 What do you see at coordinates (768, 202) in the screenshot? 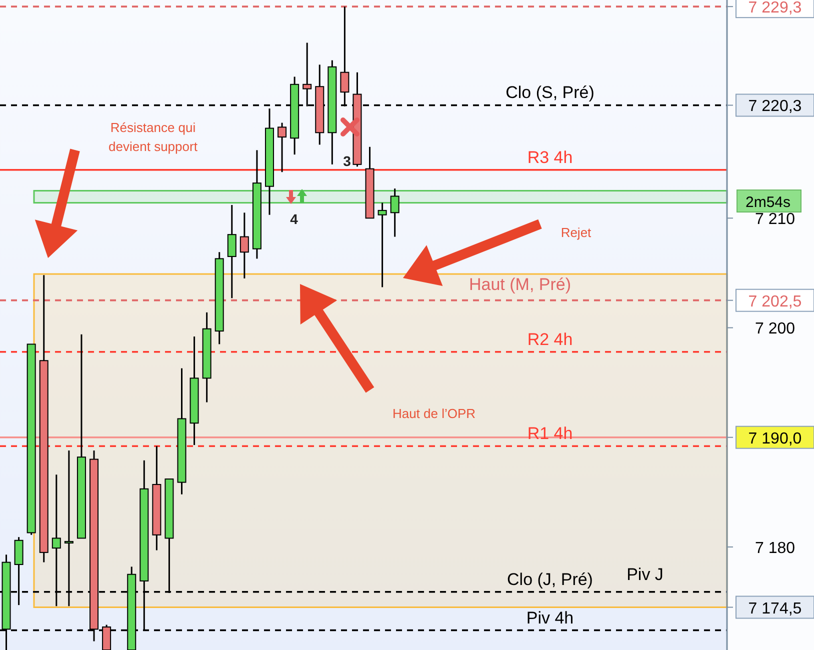
I see `text: 2m54s` at bounding box center [768, 202].